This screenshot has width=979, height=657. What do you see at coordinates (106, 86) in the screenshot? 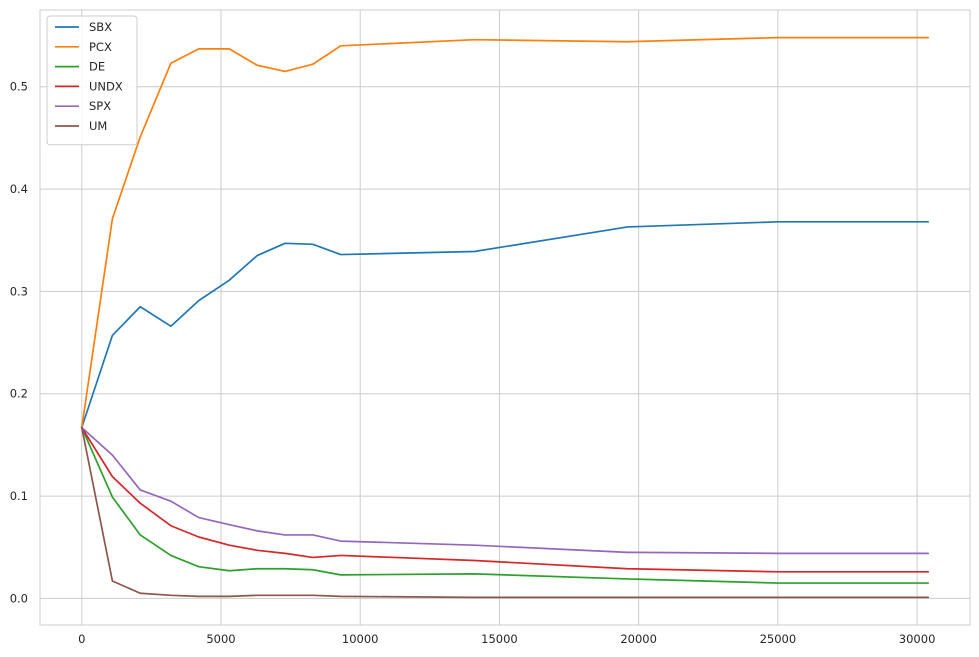
I see `legend-label-undx: UNDX` at bounding box center [106, 86].